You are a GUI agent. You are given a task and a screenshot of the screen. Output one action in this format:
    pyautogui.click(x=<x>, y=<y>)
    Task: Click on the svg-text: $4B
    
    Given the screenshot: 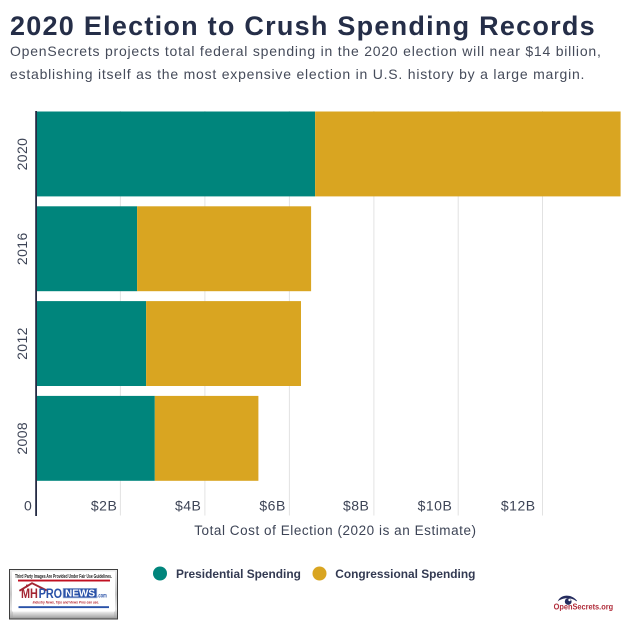 What is the action you would take?
    pyautogui.click(x=188, y=506)
    